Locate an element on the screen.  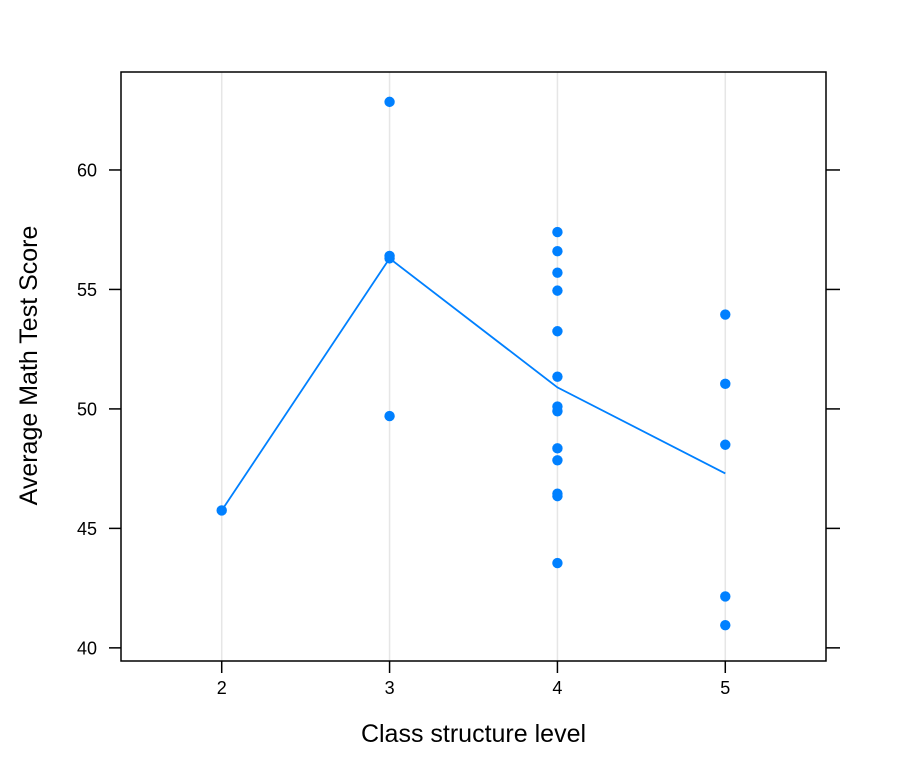
y-axis-title: Average Math Test Score is located at coordinates (29, 366).